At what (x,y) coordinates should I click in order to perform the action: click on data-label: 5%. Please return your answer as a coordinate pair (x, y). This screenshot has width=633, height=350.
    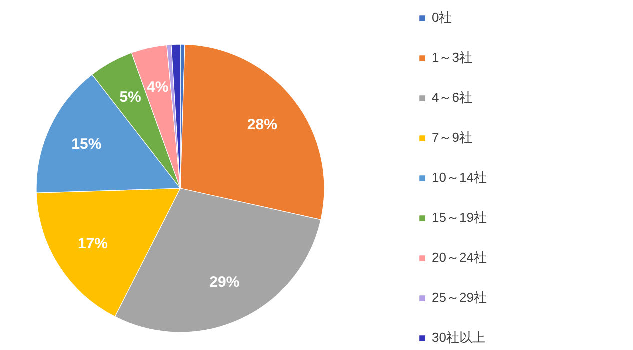
    Looking at the image, I should click on (131, 97).